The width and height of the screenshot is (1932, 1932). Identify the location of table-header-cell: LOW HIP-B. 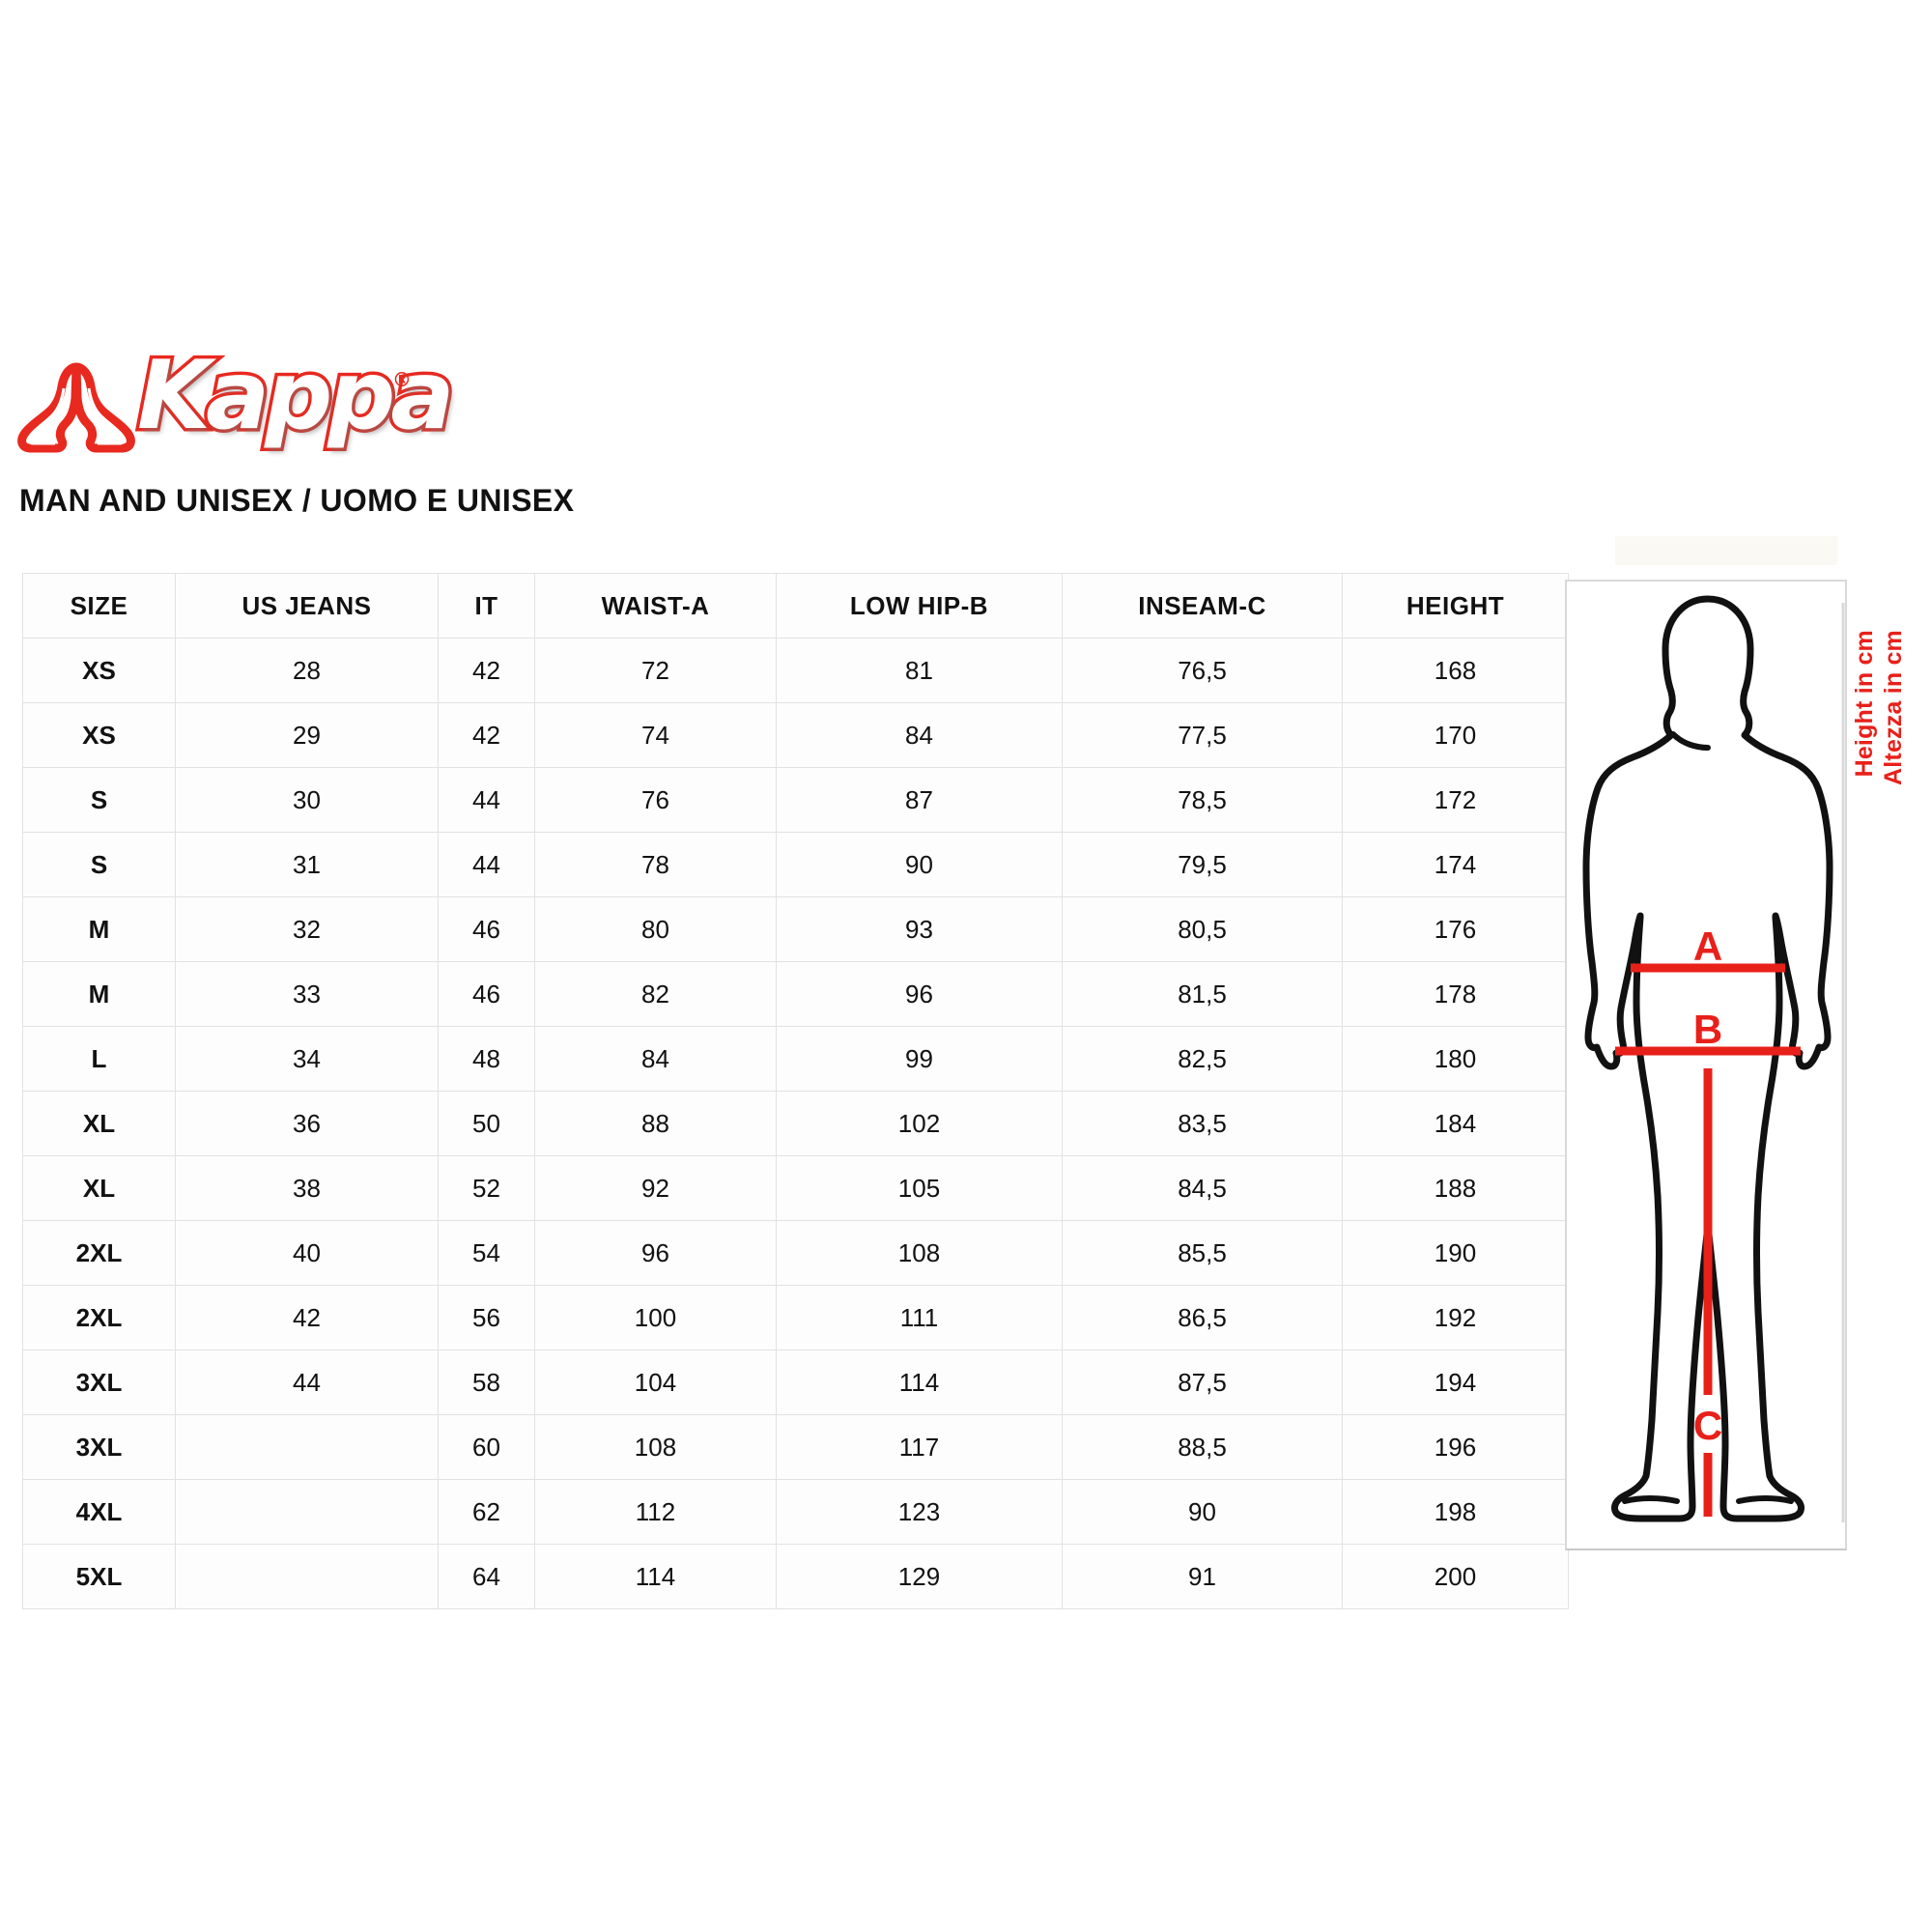
(919, 606).